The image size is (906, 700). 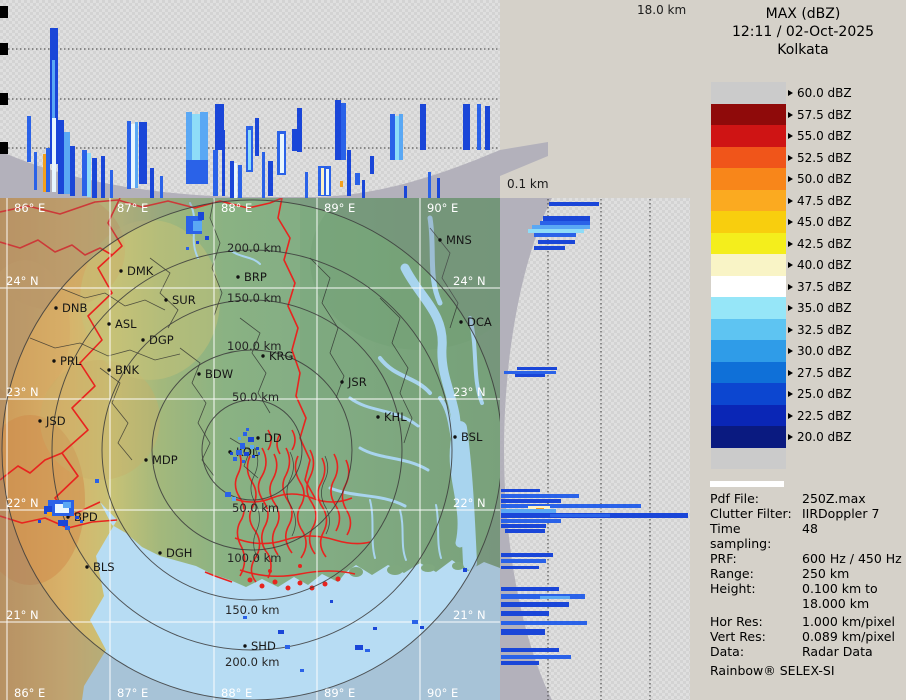 I want to click on city-marker-BDW: BDW, so click(x=215, y=374).